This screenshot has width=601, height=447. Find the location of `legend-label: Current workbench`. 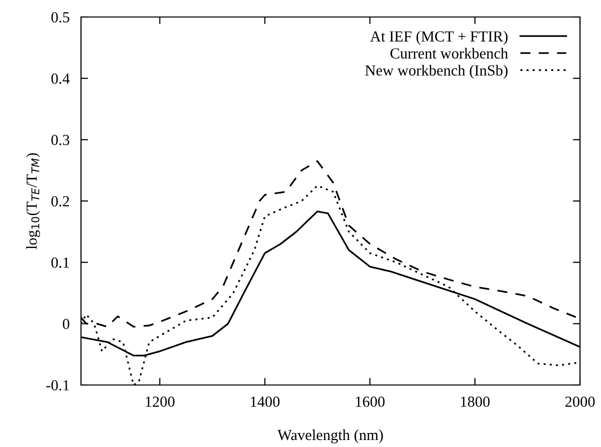

legend-label: Current workbench is located at coordinates (449, 53).